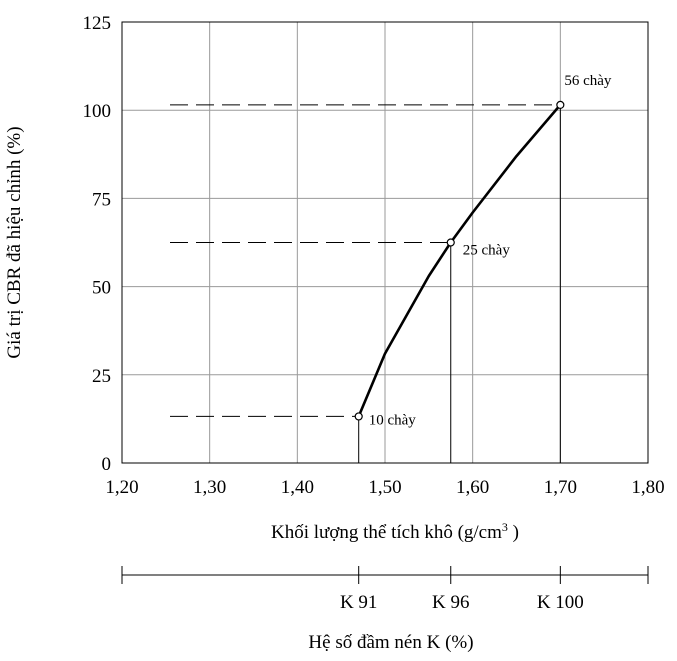  Describe the element at coordinates (385, 589) in the screenshot. I see `k-axis: K 91 K 96 K 100` at that location.